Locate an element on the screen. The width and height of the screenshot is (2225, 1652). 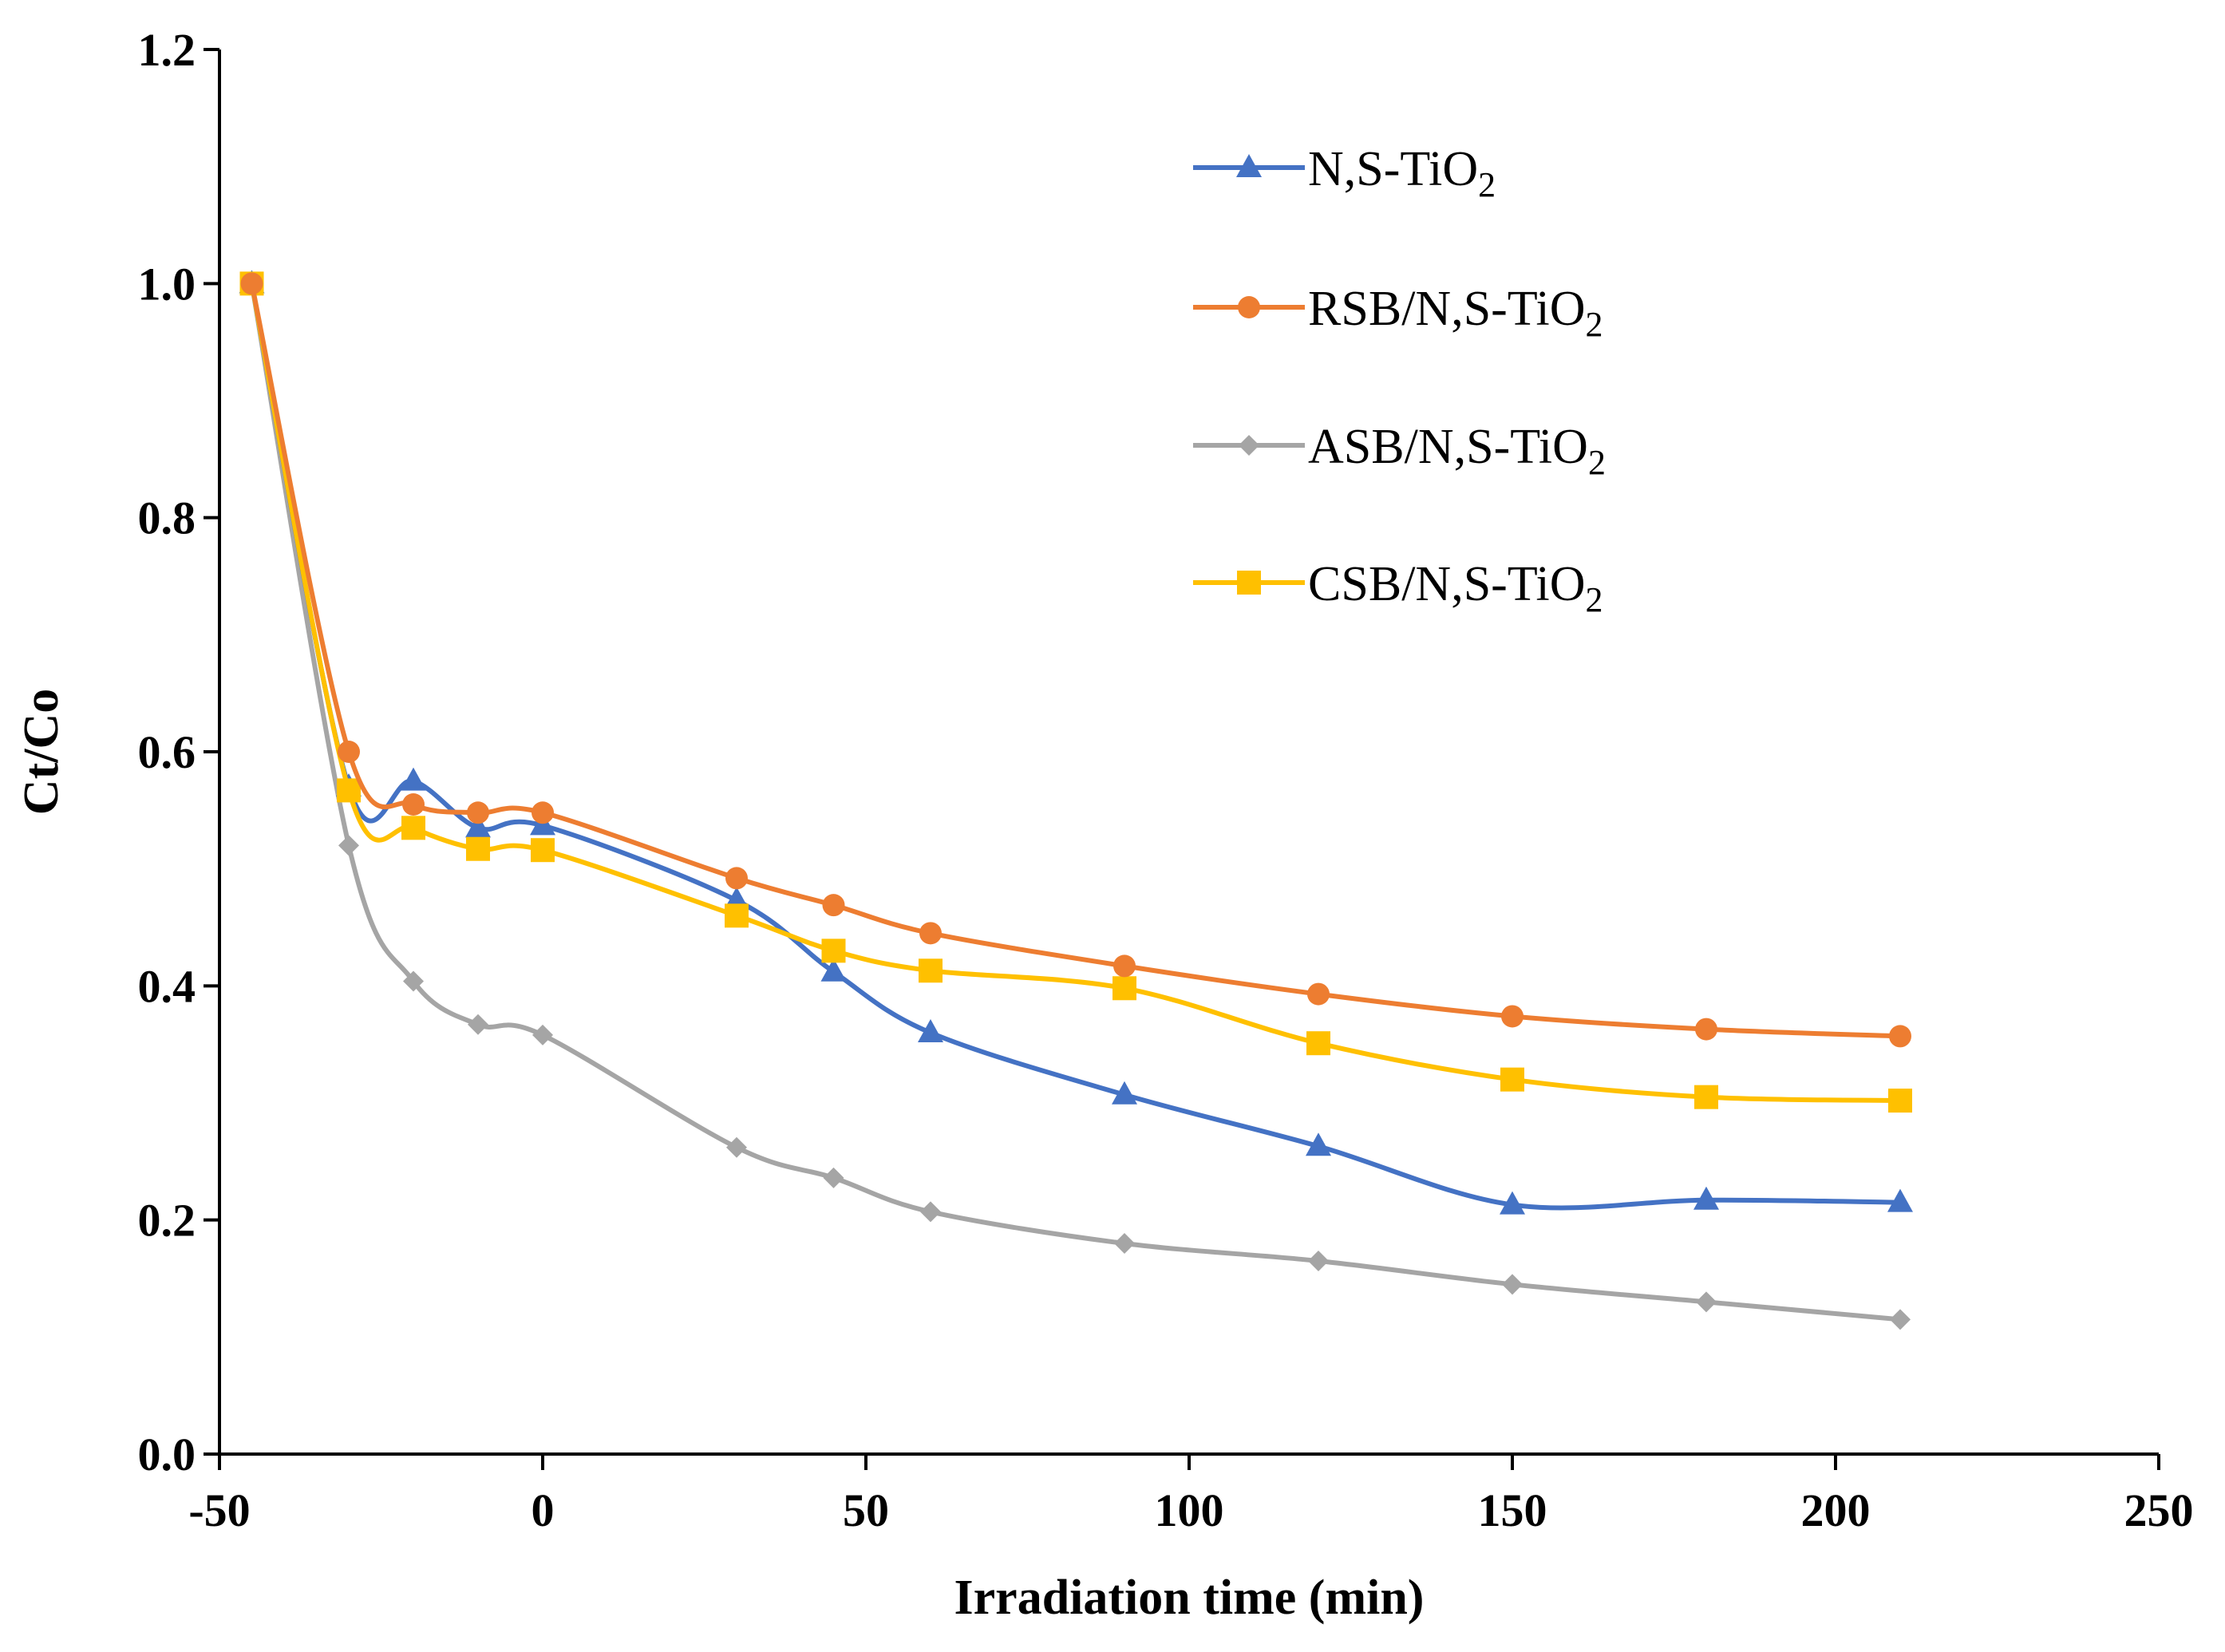
x-tick-label: 200 is located at coordinates (1836, 1510).